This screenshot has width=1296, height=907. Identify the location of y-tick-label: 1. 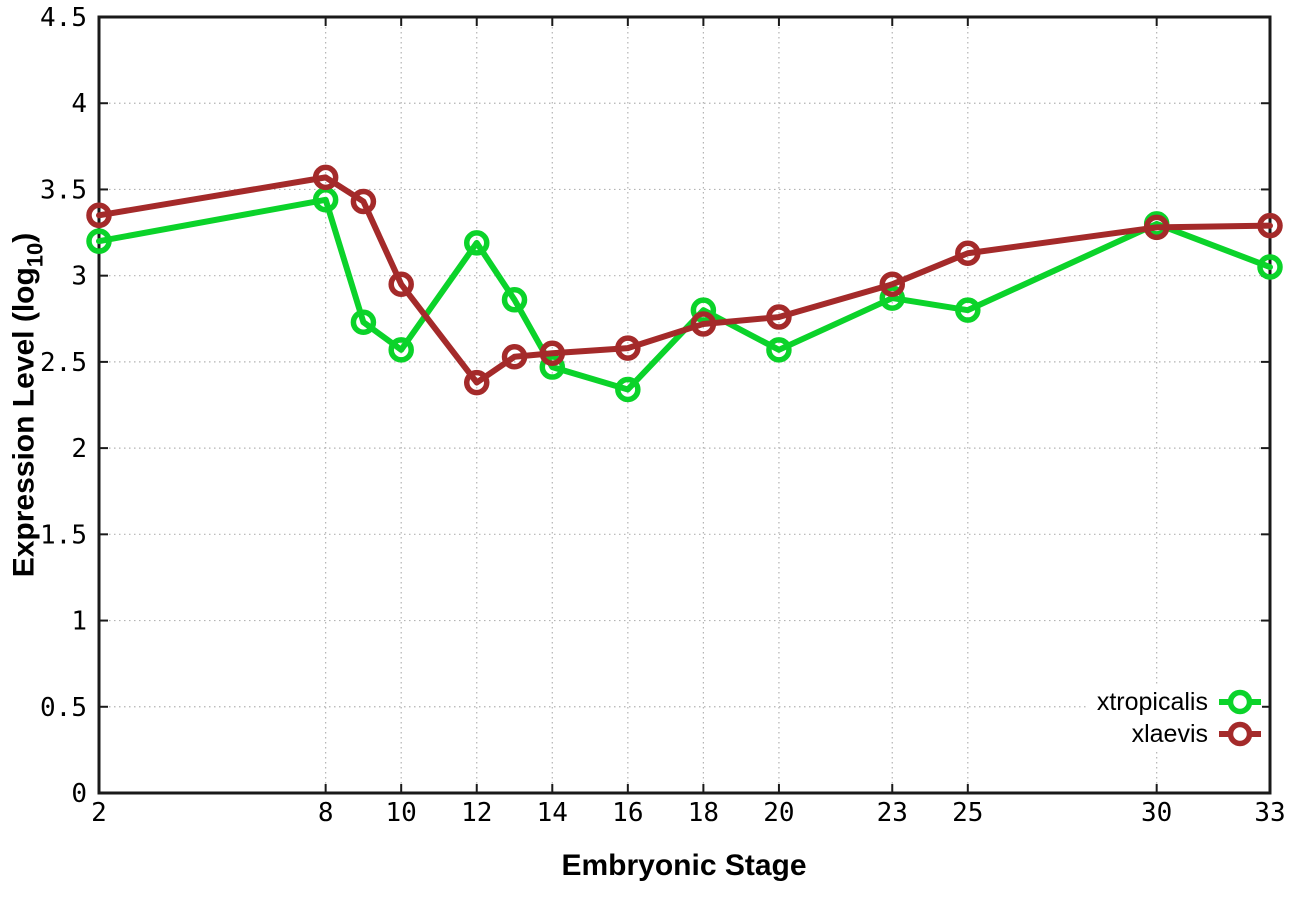
(79, 622).